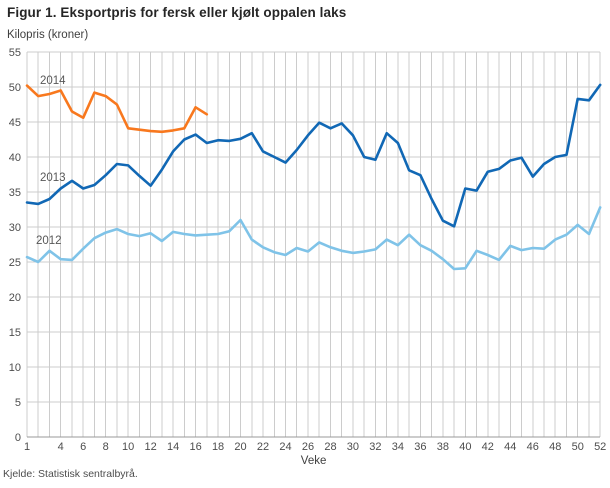 Image resolution: width=610 pixels, height=488 pixels. What do you see at coordinates (398, 447) in the screenshot?
I see `x-tick-label: 34` at bounding box center [398, 447].